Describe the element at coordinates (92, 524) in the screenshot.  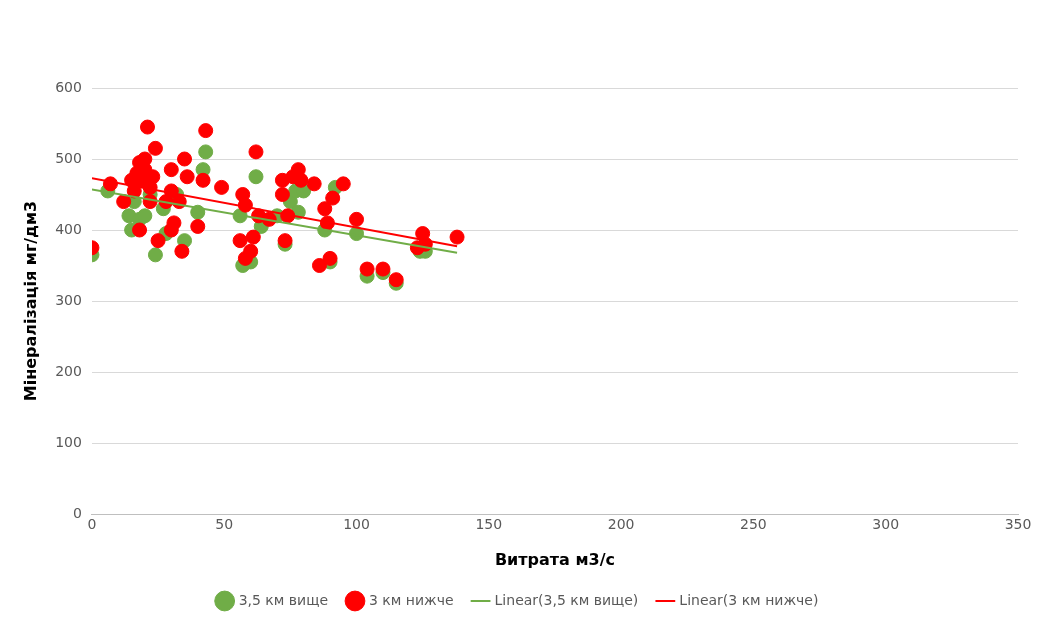
I see `x-tick-label: 0` at that location.